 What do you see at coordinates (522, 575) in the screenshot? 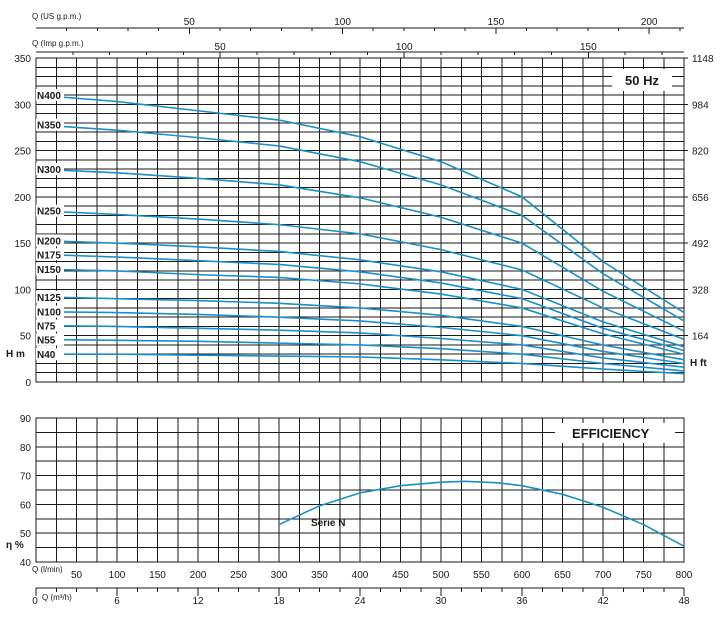
I see `x-bottom-lmin-tick-label: 600` at bounding box center [522, 575].